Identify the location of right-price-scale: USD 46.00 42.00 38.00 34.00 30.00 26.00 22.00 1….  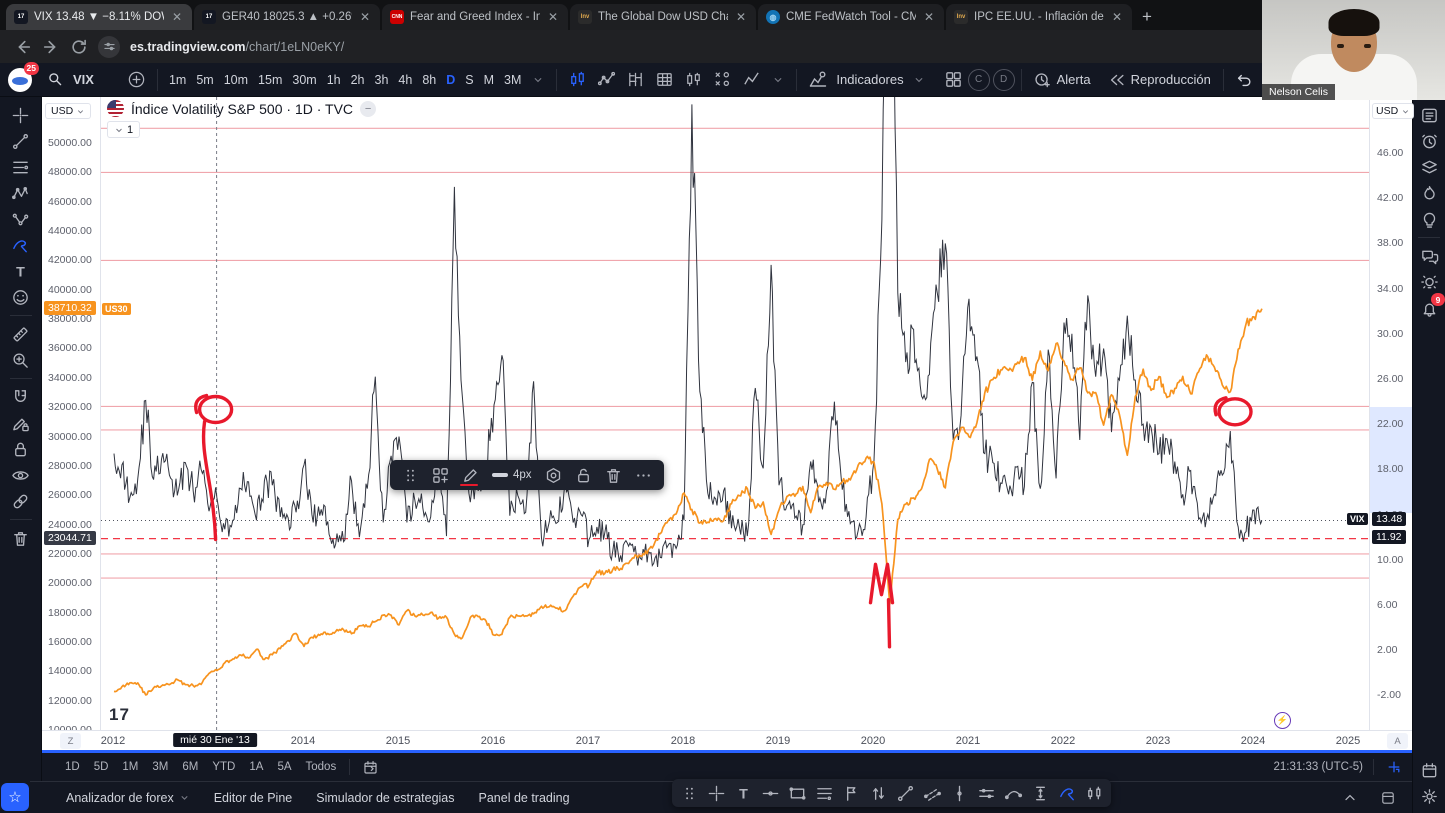
(1392, 413).